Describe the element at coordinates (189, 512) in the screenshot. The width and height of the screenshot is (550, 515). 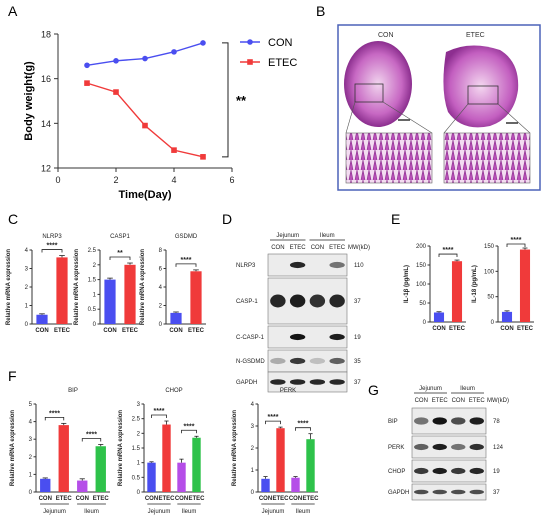
I see `group-label: Ileum` at that location.